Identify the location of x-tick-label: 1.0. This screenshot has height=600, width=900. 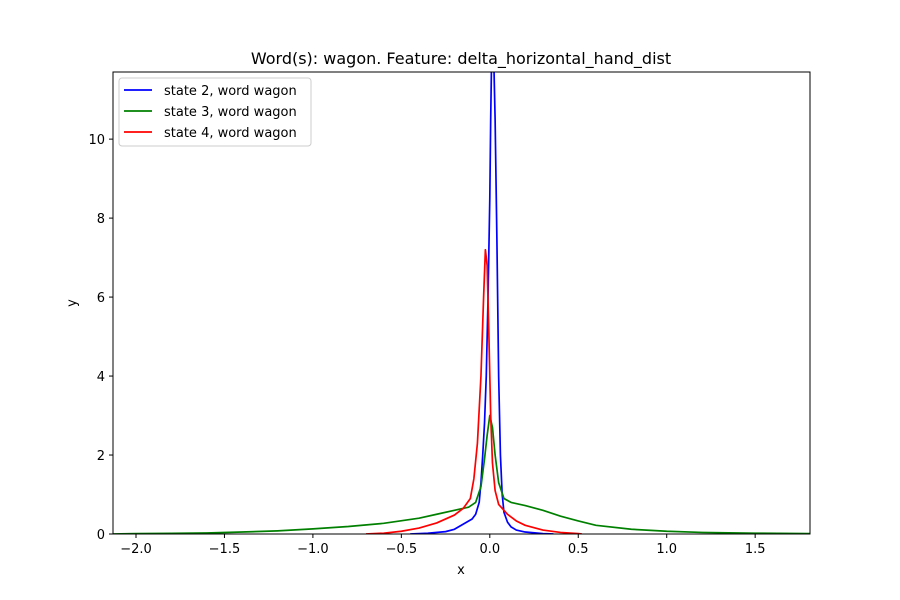
(666, 549).